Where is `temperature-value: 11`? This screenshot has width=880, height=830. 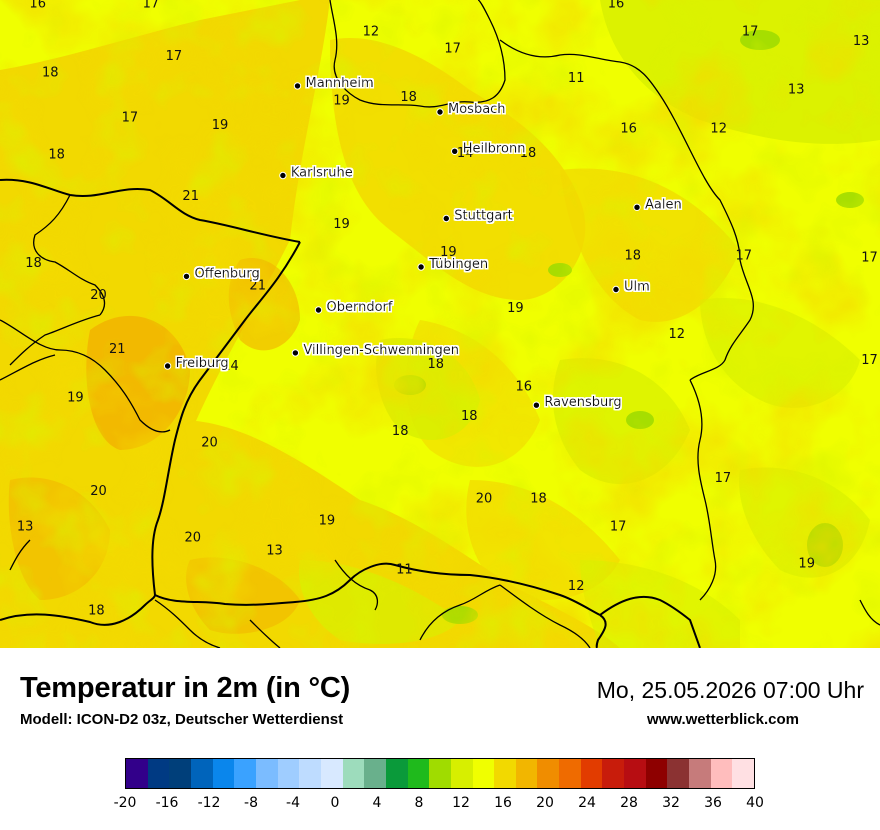
temperature-value: 11 is located at coordinates (576, 78).